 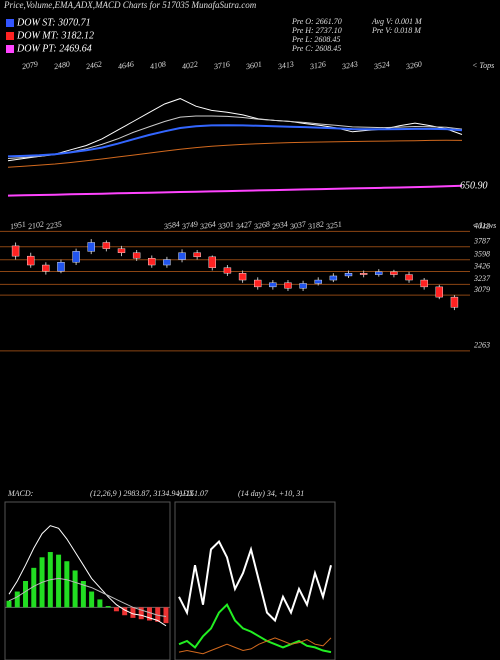 What do you see at coordinates (207, 226) in the screenshot?
I see `low-label: 3264` at bounding box center [207, 226].